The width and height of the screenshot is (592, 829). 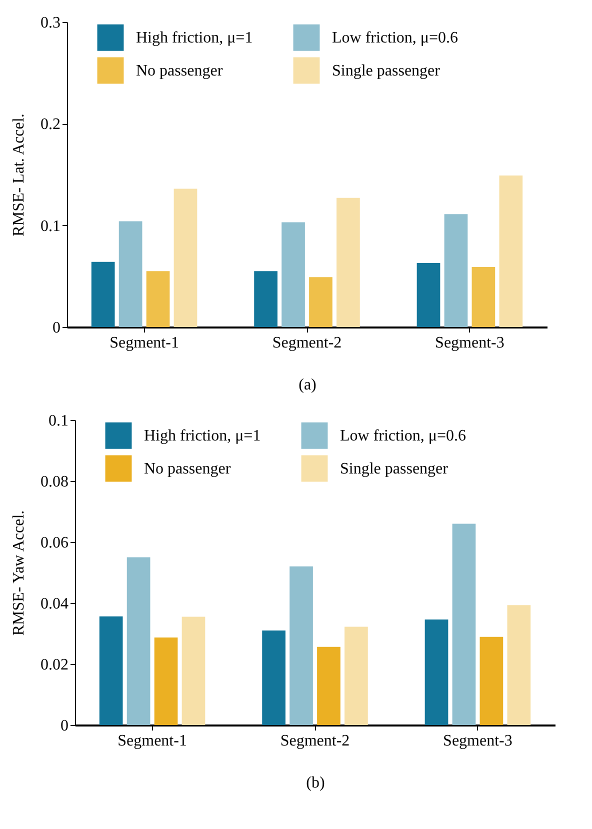 What do you see at coordinates (19, 175) in the screenshot?
I see `y-axis-title: RMSE- Lat. Accel.` at bounding box center [19, 175].